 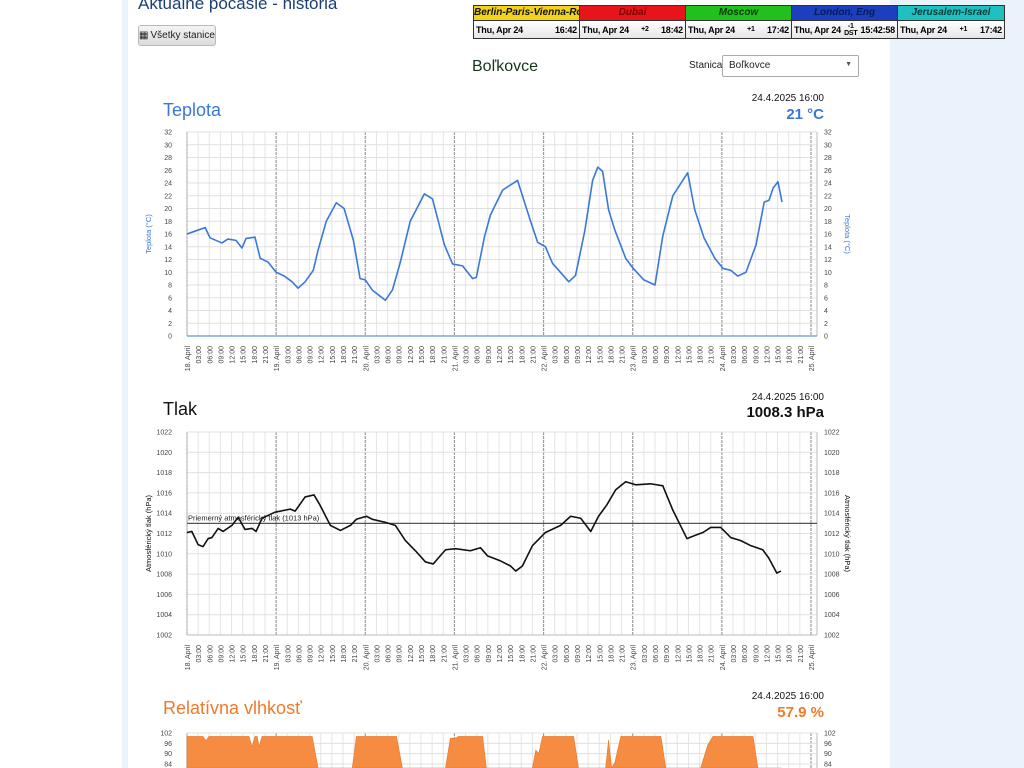 I want to click on y-tick-label-left: 90, so click(x=168, y=754).